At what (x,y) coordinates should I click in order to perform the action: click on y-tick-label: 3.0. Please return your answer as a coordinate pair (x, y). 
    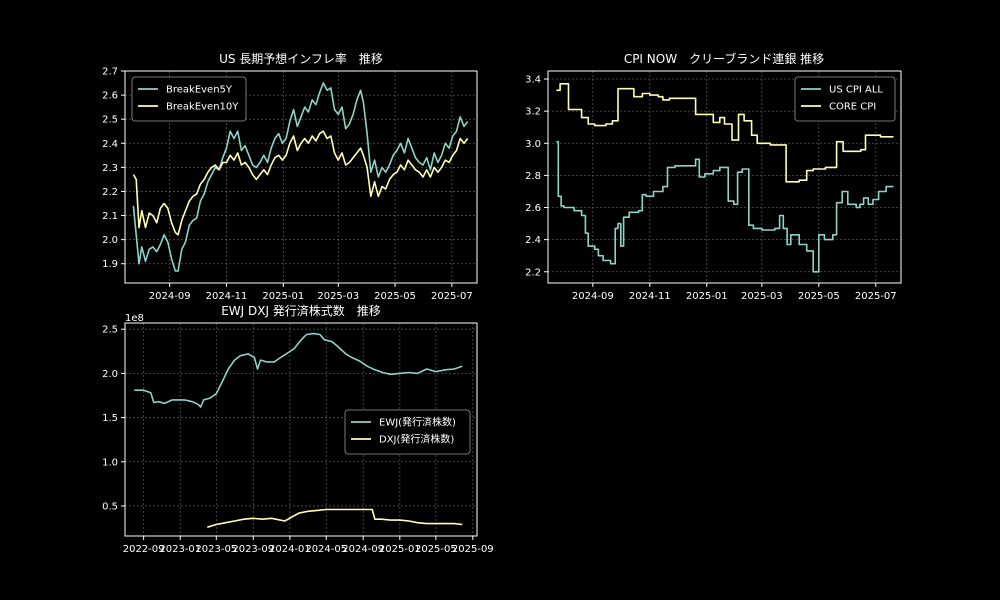
    Looking at the image, I should click on (533, 144).